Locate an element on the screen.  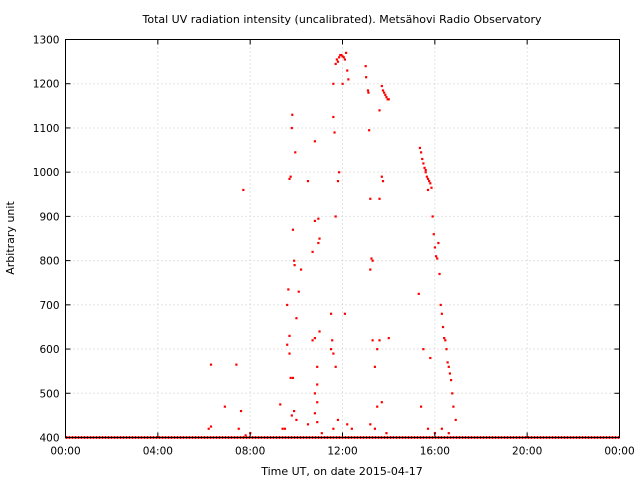
y-tick-label: 900 is located at coordinates (49, 217).